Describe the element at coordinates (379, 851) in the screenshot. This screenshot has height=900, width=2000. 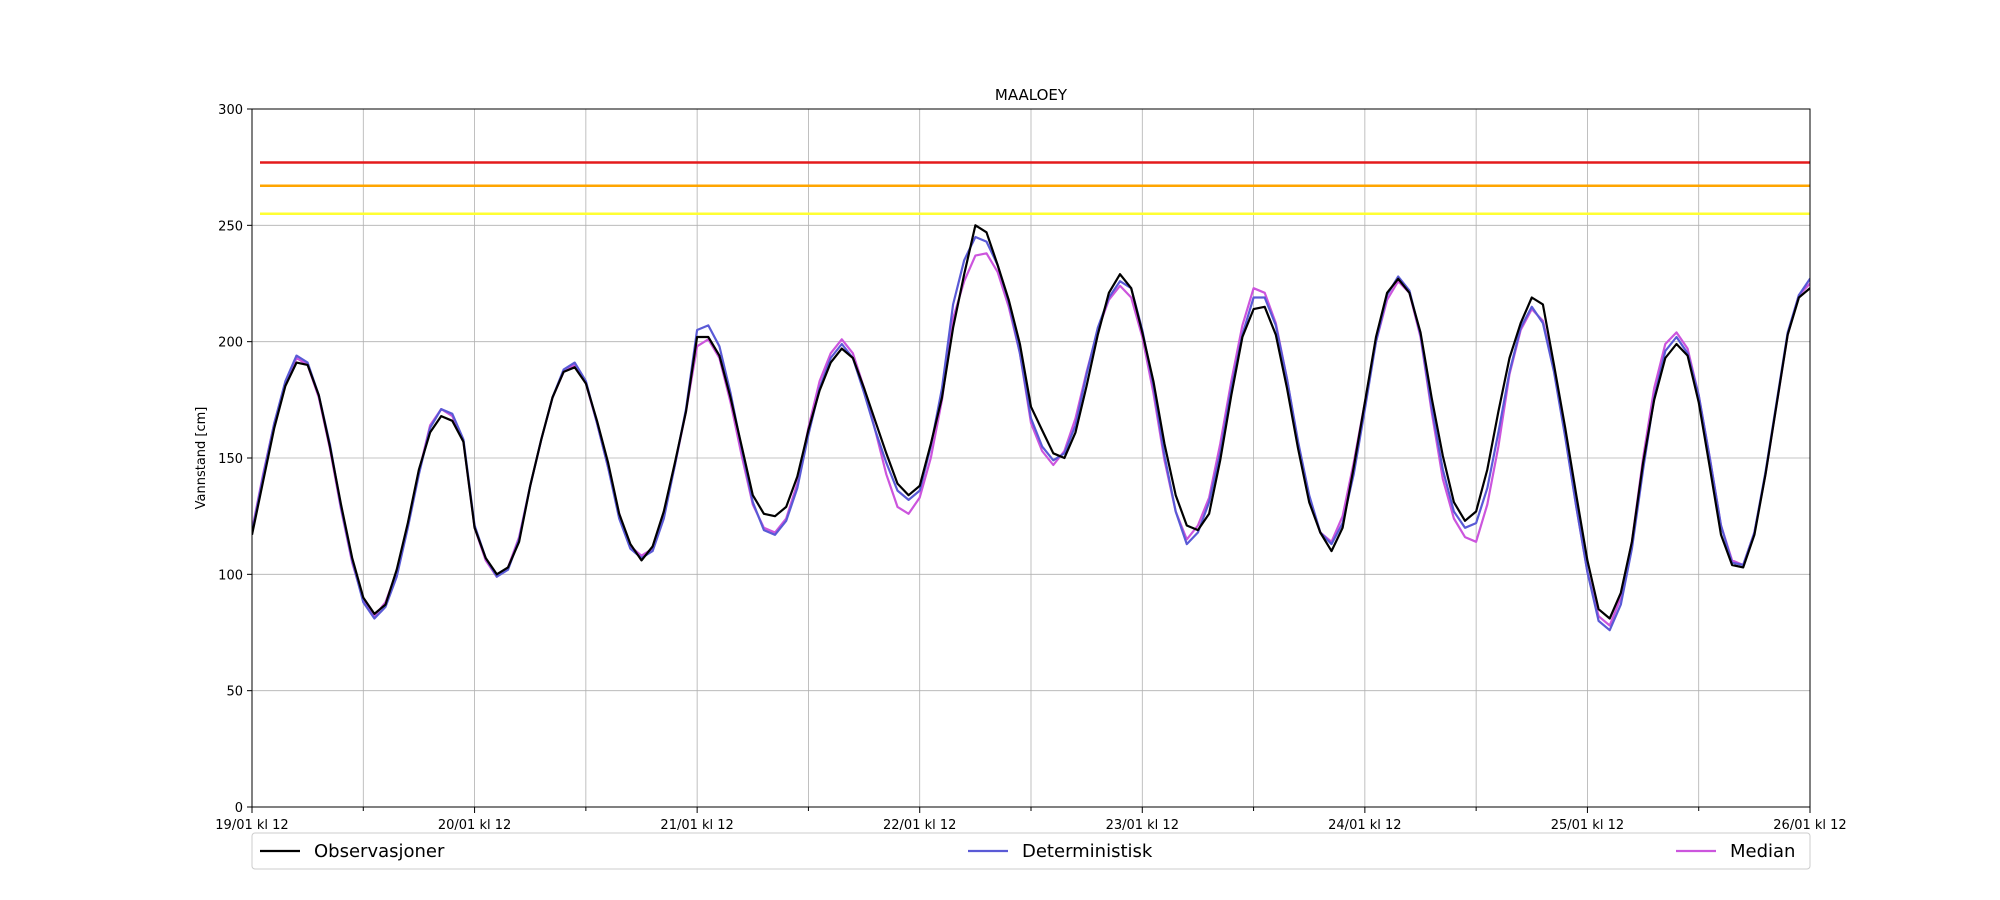
I see `legend-label: Observasjoner` at that location.